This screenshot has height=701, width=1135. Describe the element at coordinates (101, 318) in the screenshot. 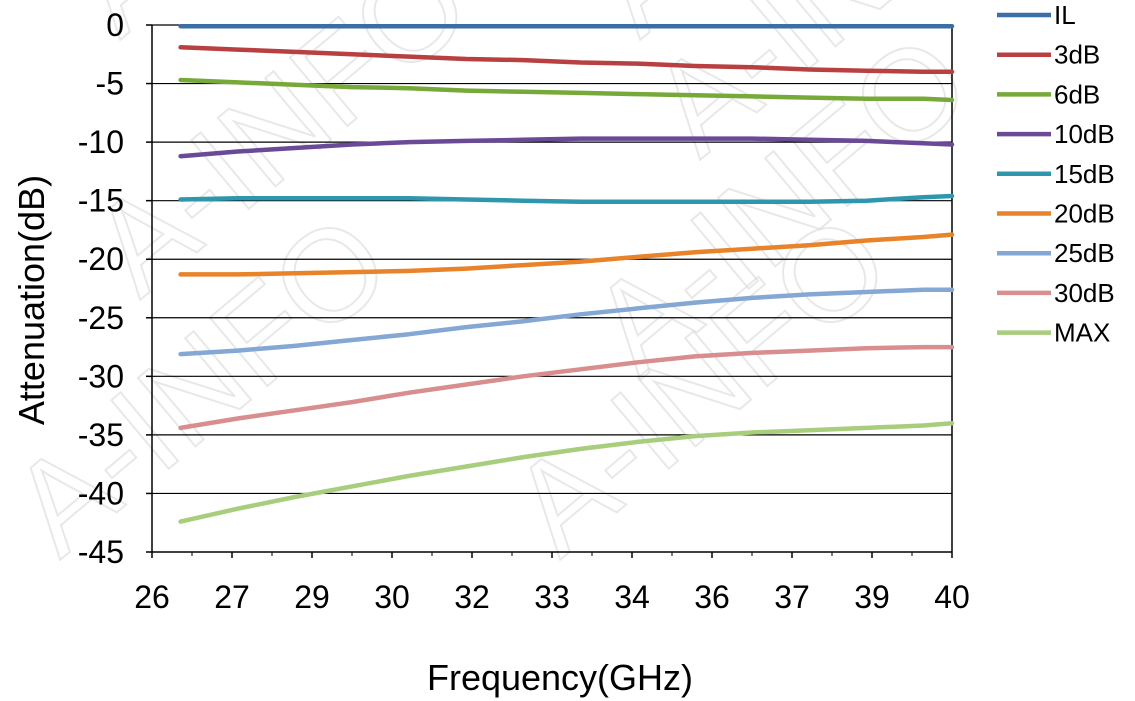

I see `y-tick-label: -25` at that location.